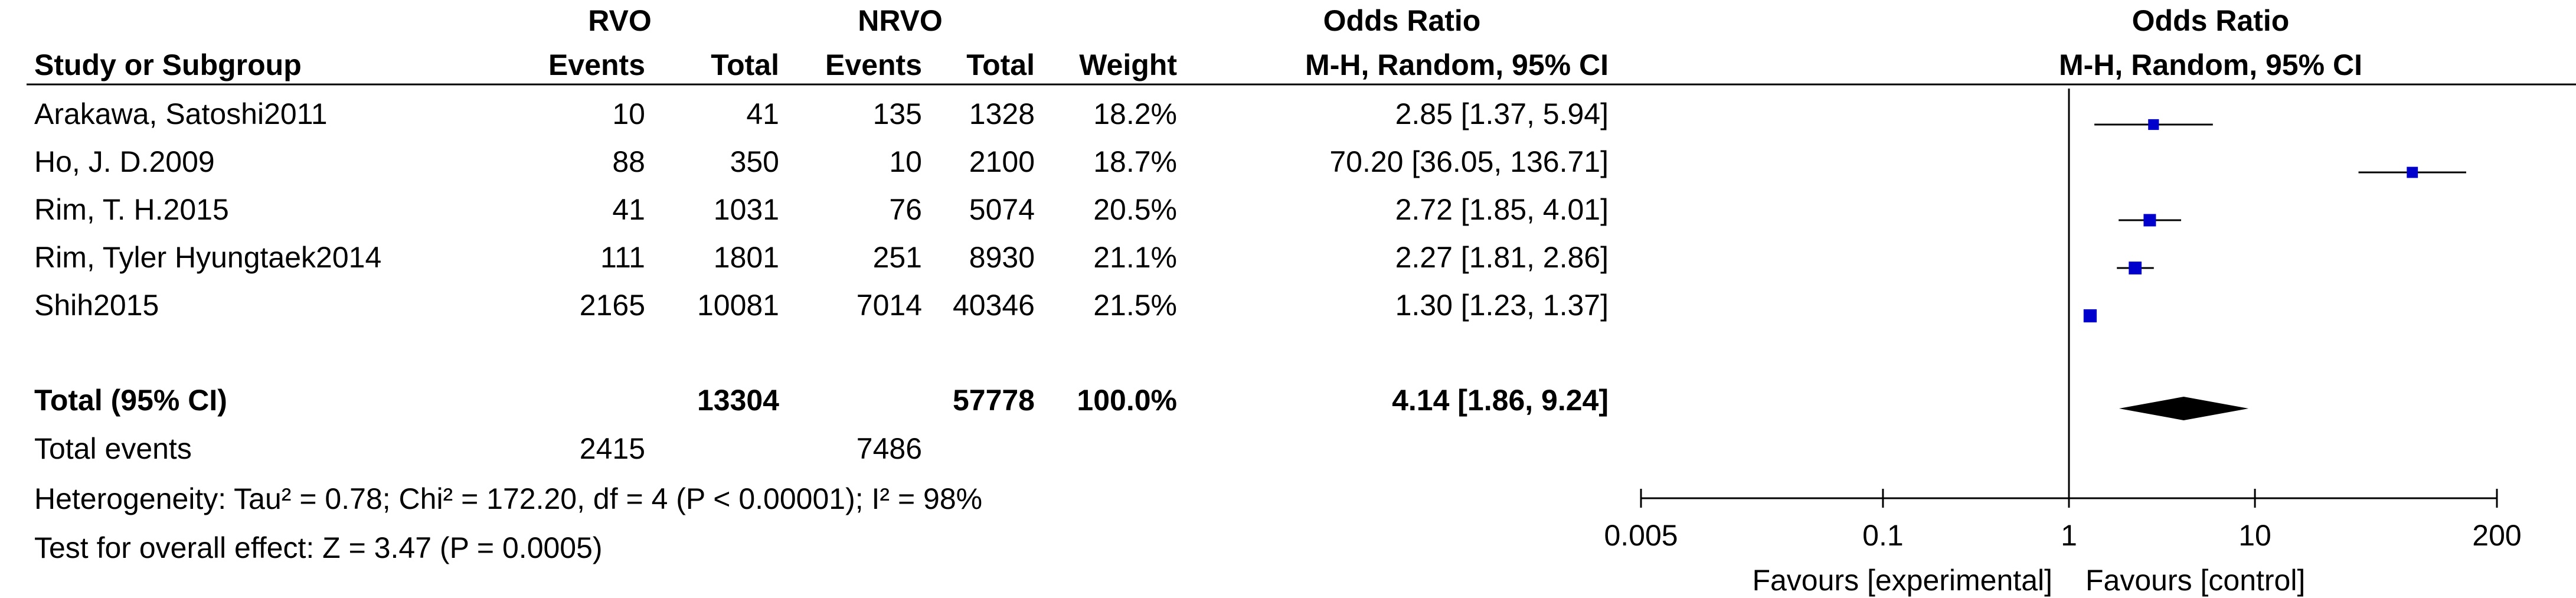 The image size is (2576, 598). I want to click on total-events-nrvo: 7486, so click(889, 448).